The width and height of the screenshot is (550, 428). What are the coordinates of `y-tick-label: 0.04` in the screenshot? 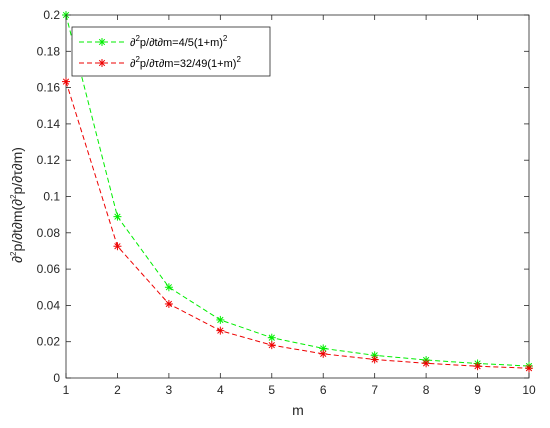 It's located at (49, 305).